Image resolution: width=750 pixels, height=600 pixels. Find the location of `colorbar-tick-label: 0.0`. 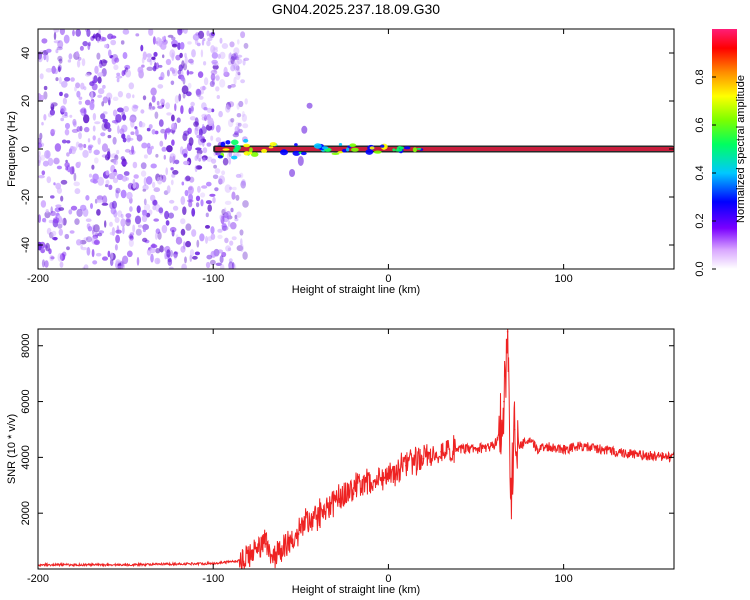

colorbar-tick-label: 0.0 is located at coordinates (700, 268).